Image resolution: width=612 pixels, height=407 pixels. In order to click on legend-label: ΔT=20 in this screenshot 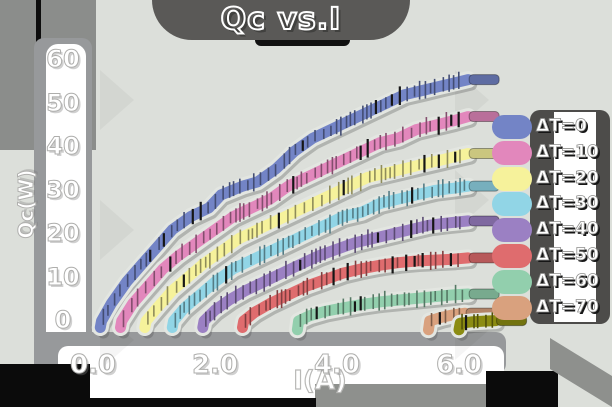, I will do `click(567, 177)`.